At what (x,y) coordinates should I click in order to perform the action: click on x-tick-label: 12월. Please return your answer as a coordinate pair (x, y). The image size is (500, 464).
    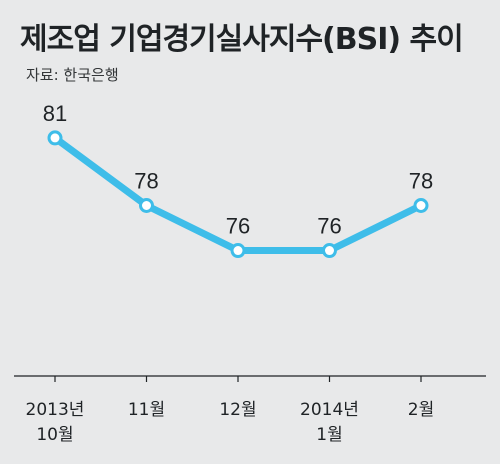
    Looking at the image, I should click on (237, 410).